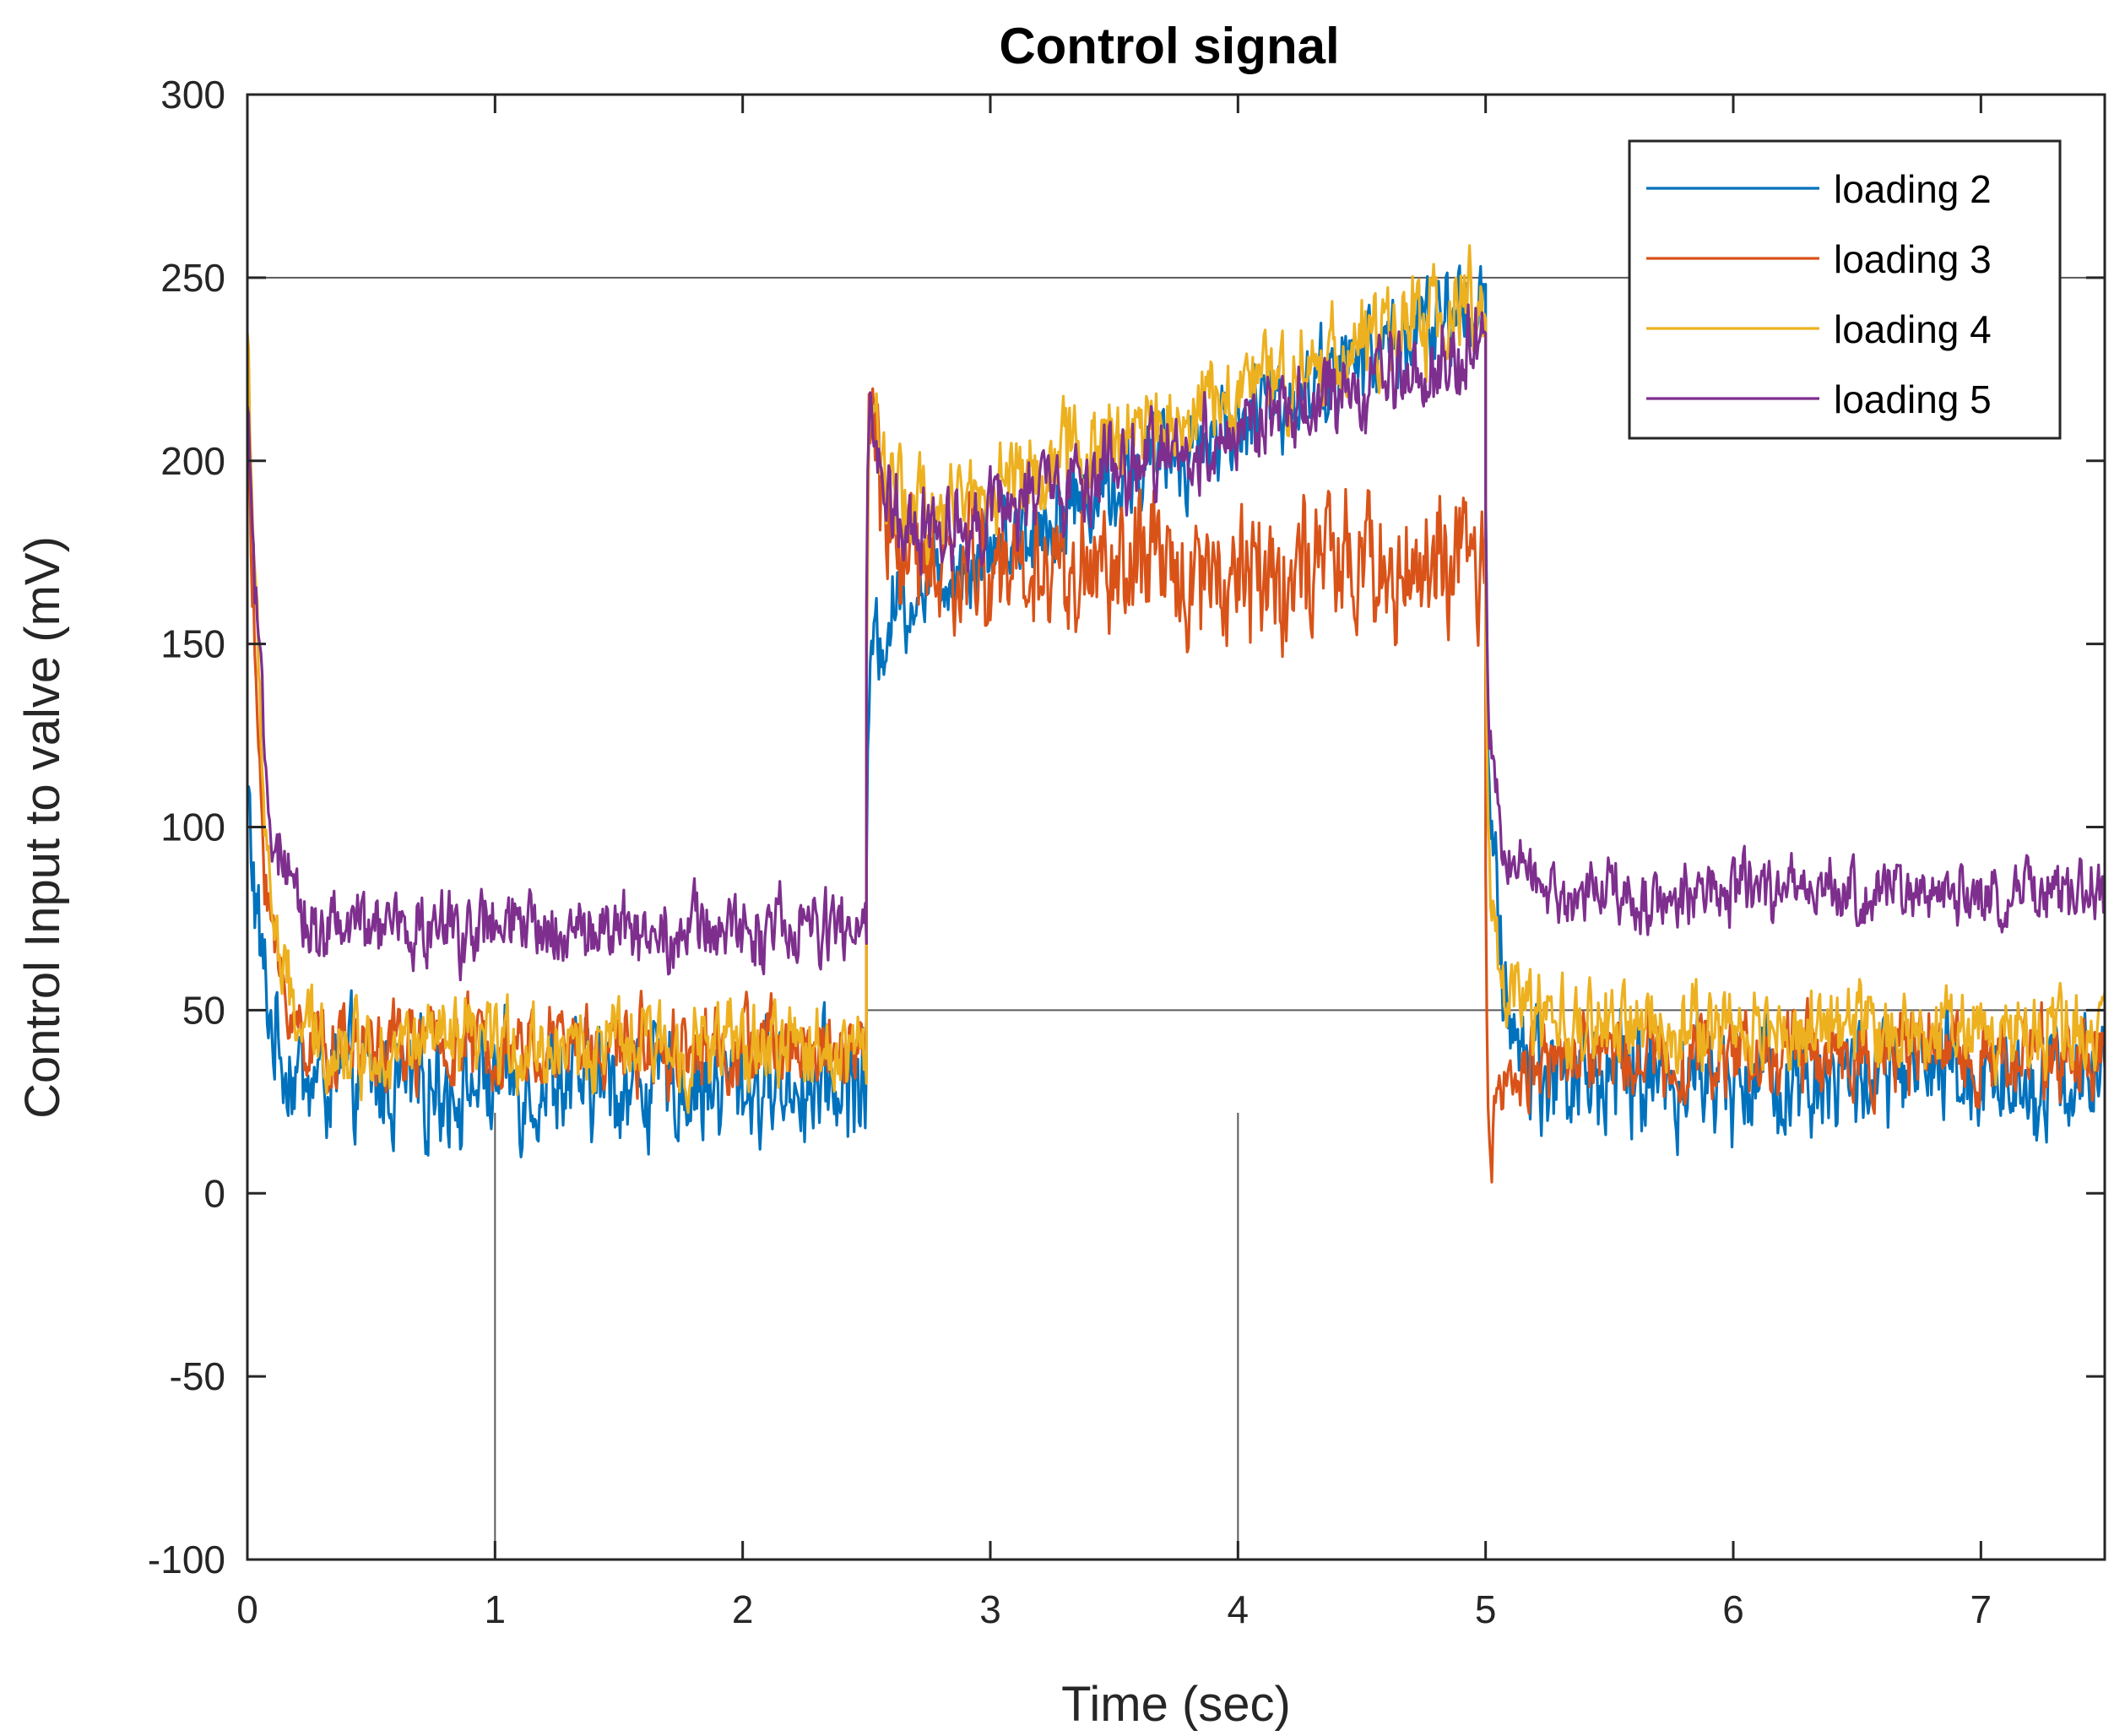 This screenshot has width=2125, height=1736. What do you see at coordinates (1176, 1704) in the screenshot?
I see `x-axis-label: Time (sec)` at bounding box center [1176, 1704].